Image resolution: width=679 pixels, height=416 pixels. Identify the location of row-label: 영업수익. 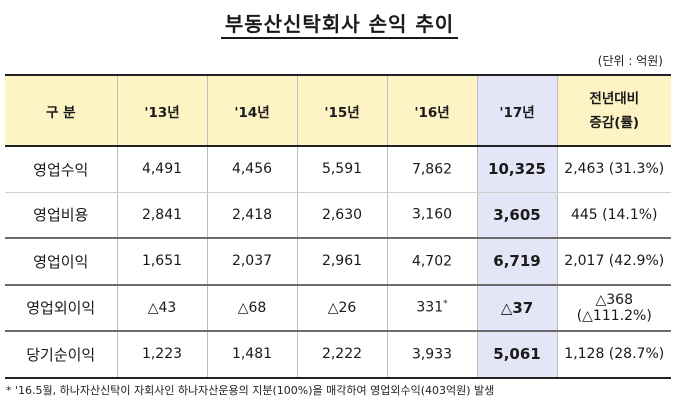
(61, 169).